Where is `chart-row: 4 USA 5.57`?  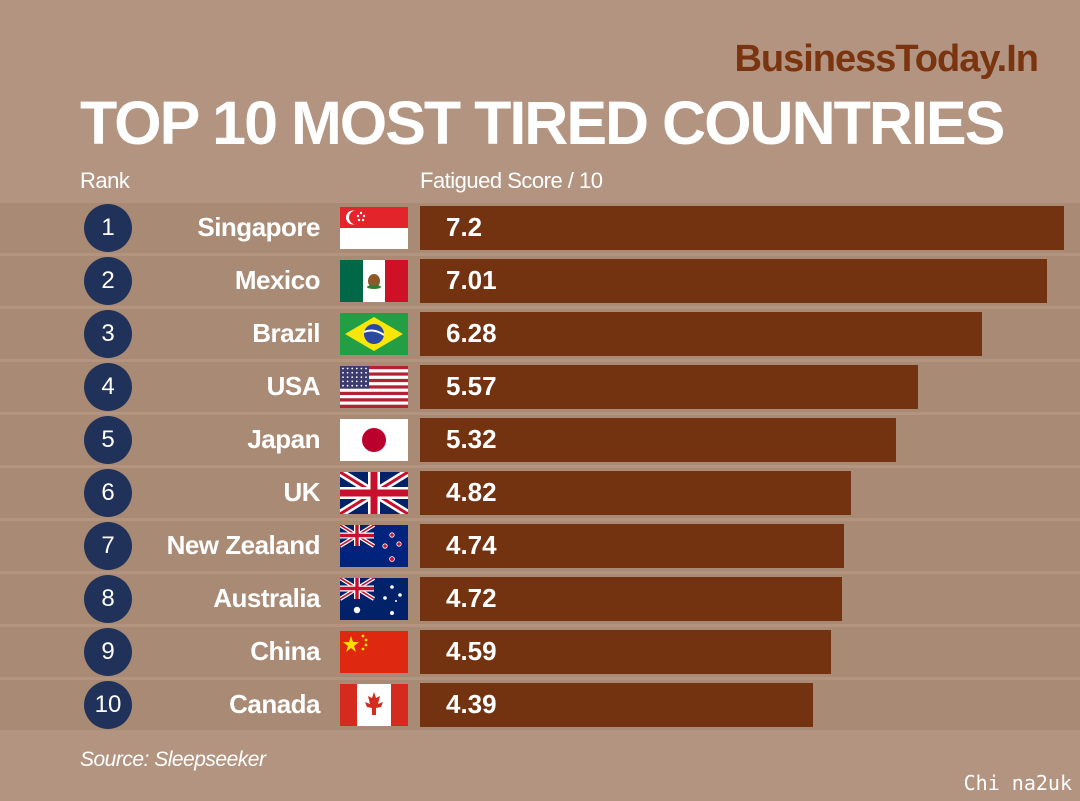
chart-row: 4 USA 5.57 is located at coordinates (540, 387).